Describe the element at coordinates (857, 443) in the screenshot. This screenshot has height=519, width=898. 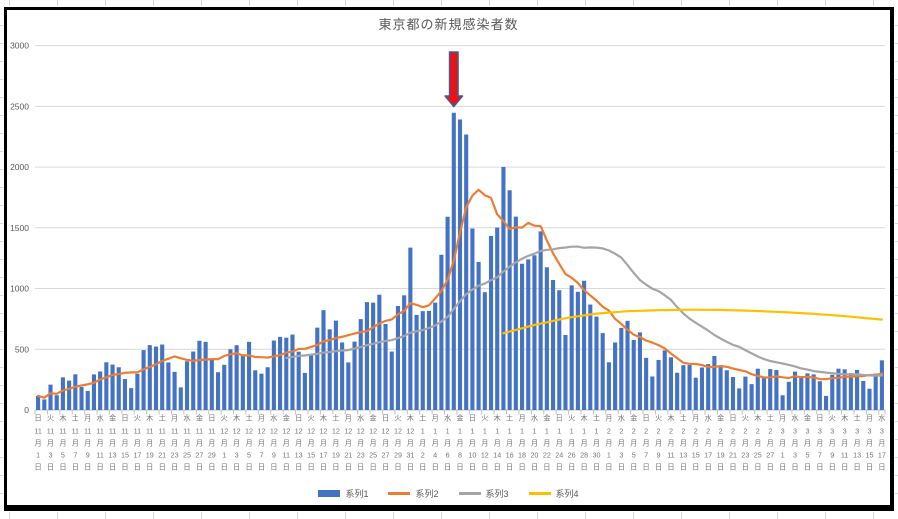
I see `x-tick-label: 土 3 月 13 日` at that location.